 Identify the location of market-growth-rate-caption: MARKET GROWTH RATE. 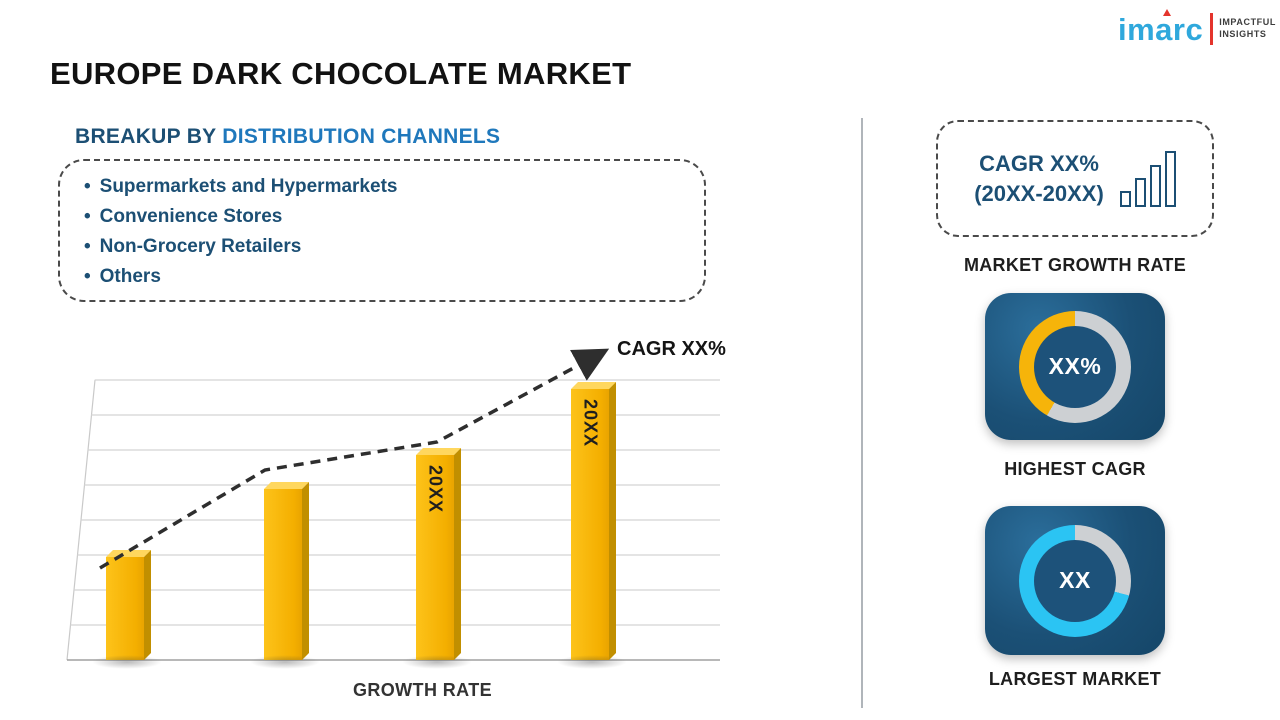
(1075, 265).